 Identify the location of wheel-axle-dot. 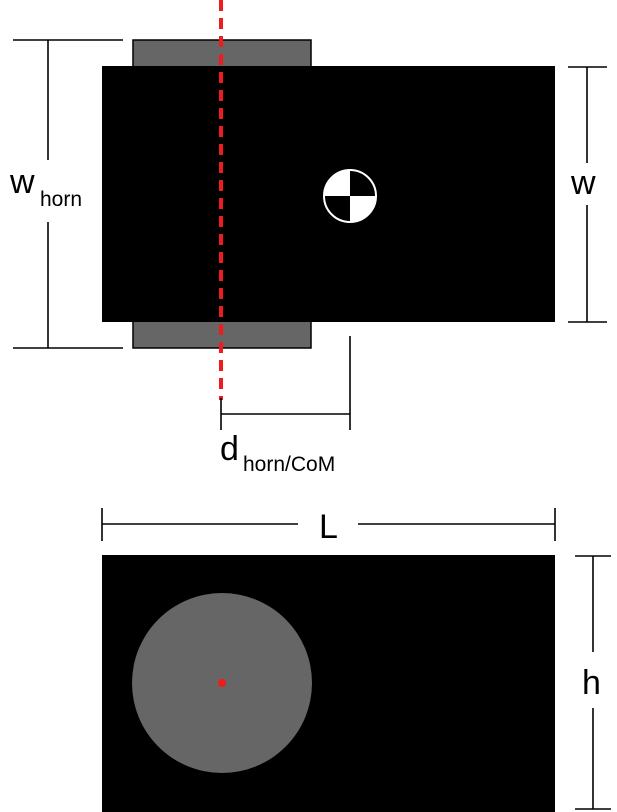
(222, 683).